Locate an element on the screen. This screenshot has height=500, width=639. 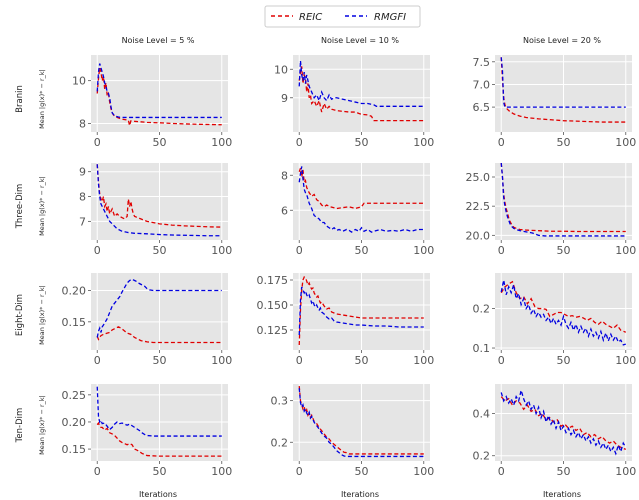
y-tick-label: 0.3 is located at coordinates (280, 401).